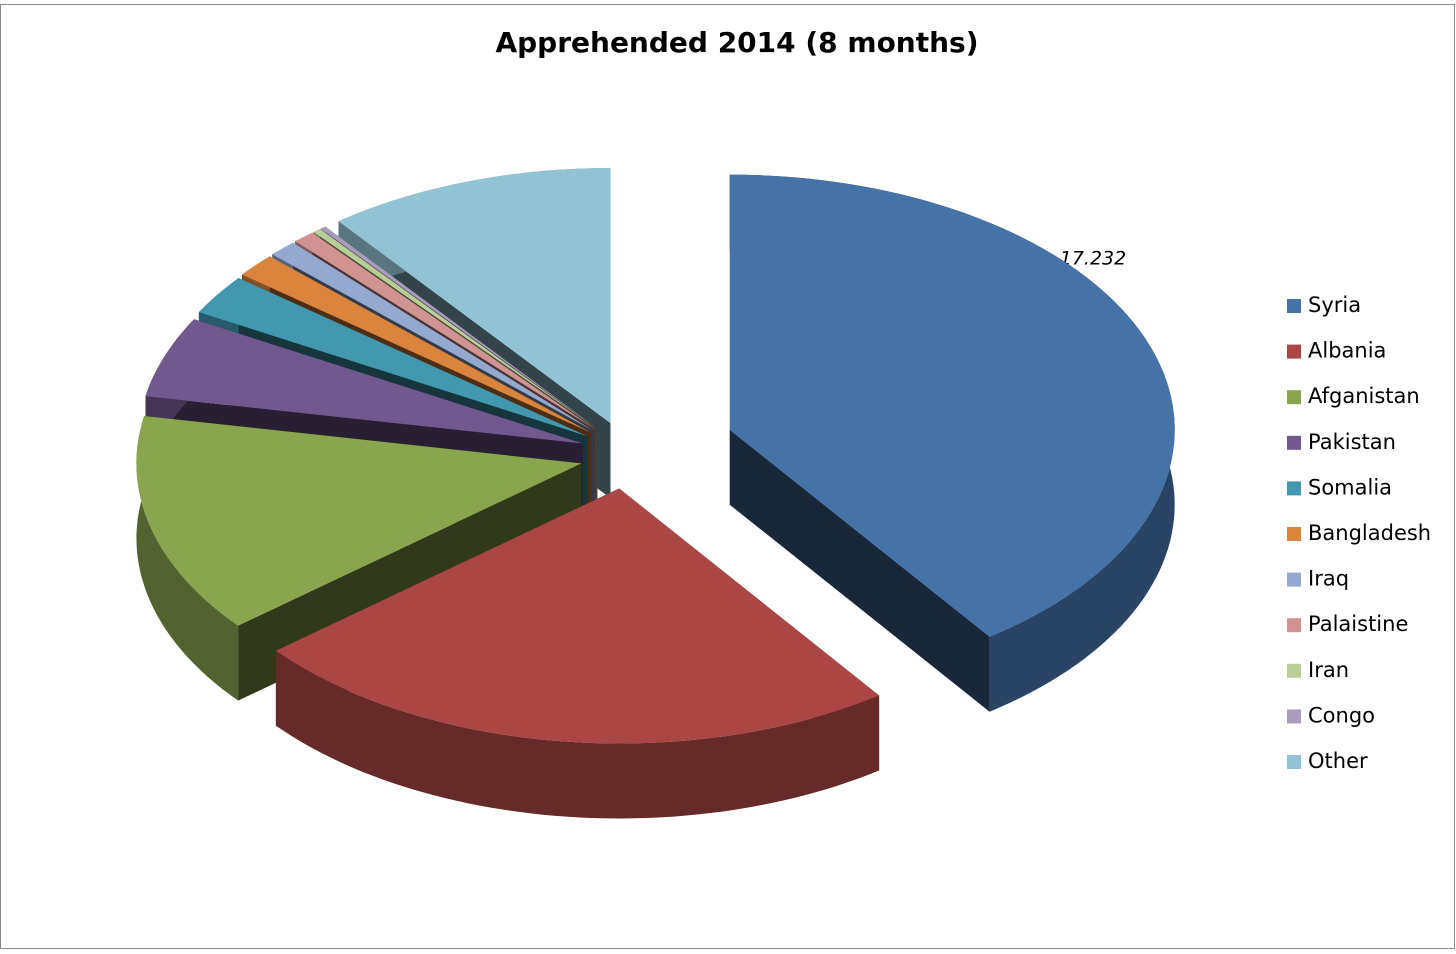  What do you see at coordinates (1093, 259) in the screenshot?
I see `data-label: 17.232` at bounding box center [1093, 259].